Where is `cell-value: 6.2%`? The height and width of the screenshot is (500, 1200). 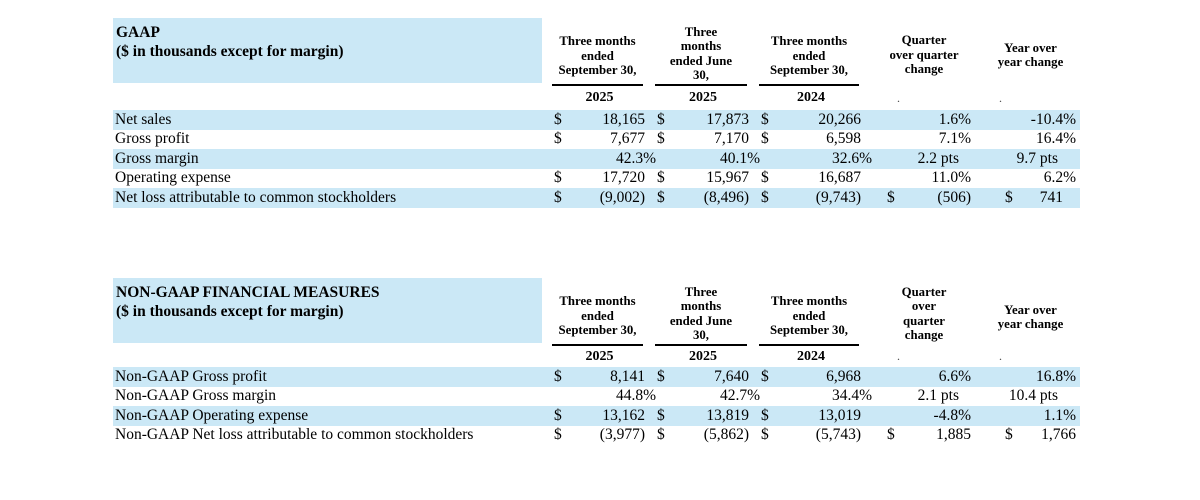
cell-value: 6.2% is located at coordinates (1059, 178).